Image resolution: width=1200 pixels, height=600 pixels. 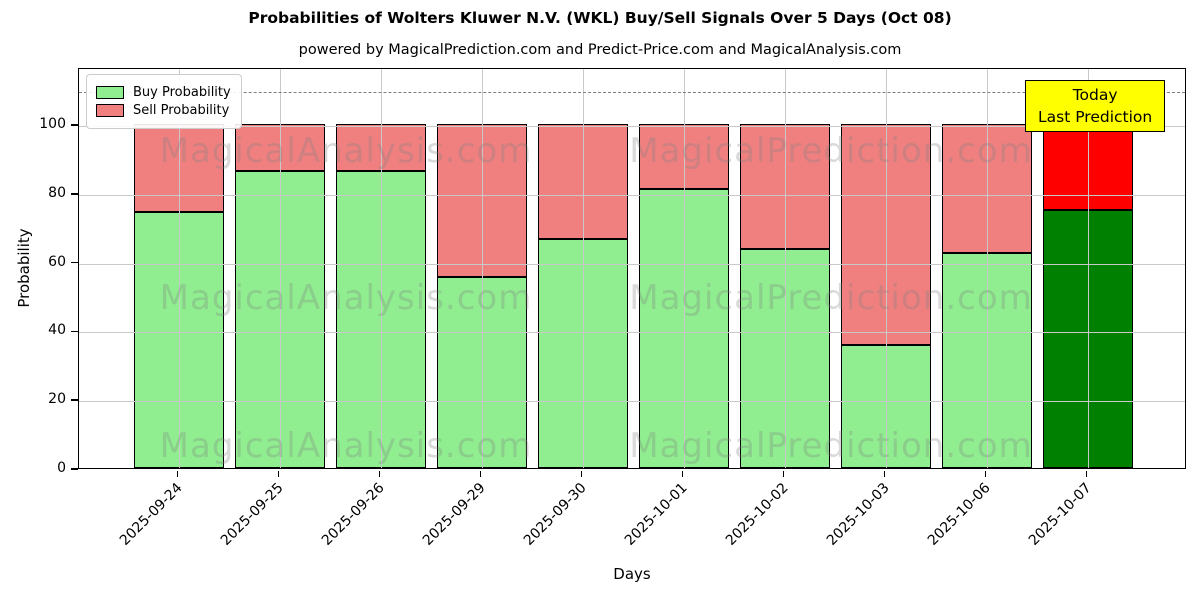 I want to click on annotation-line1: Today, so click(x=1095, y=95).